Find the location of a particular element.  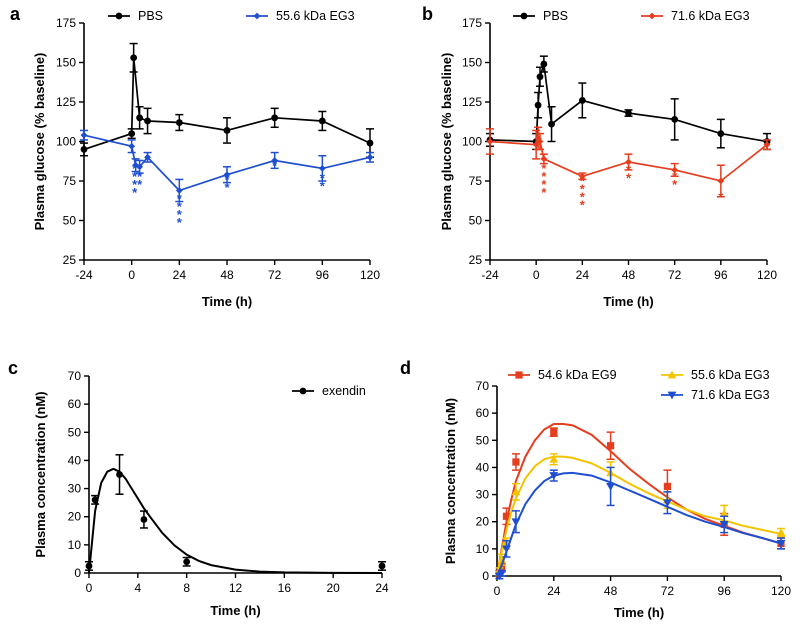

y-tick-label: 40 is located at coordinates (75, 460).